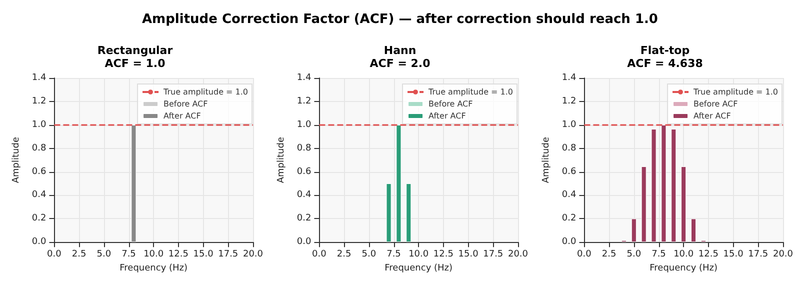 The image size is (800, 283). I want to click on chart-subtitle: ACF = 1.0, so click(135, 63).